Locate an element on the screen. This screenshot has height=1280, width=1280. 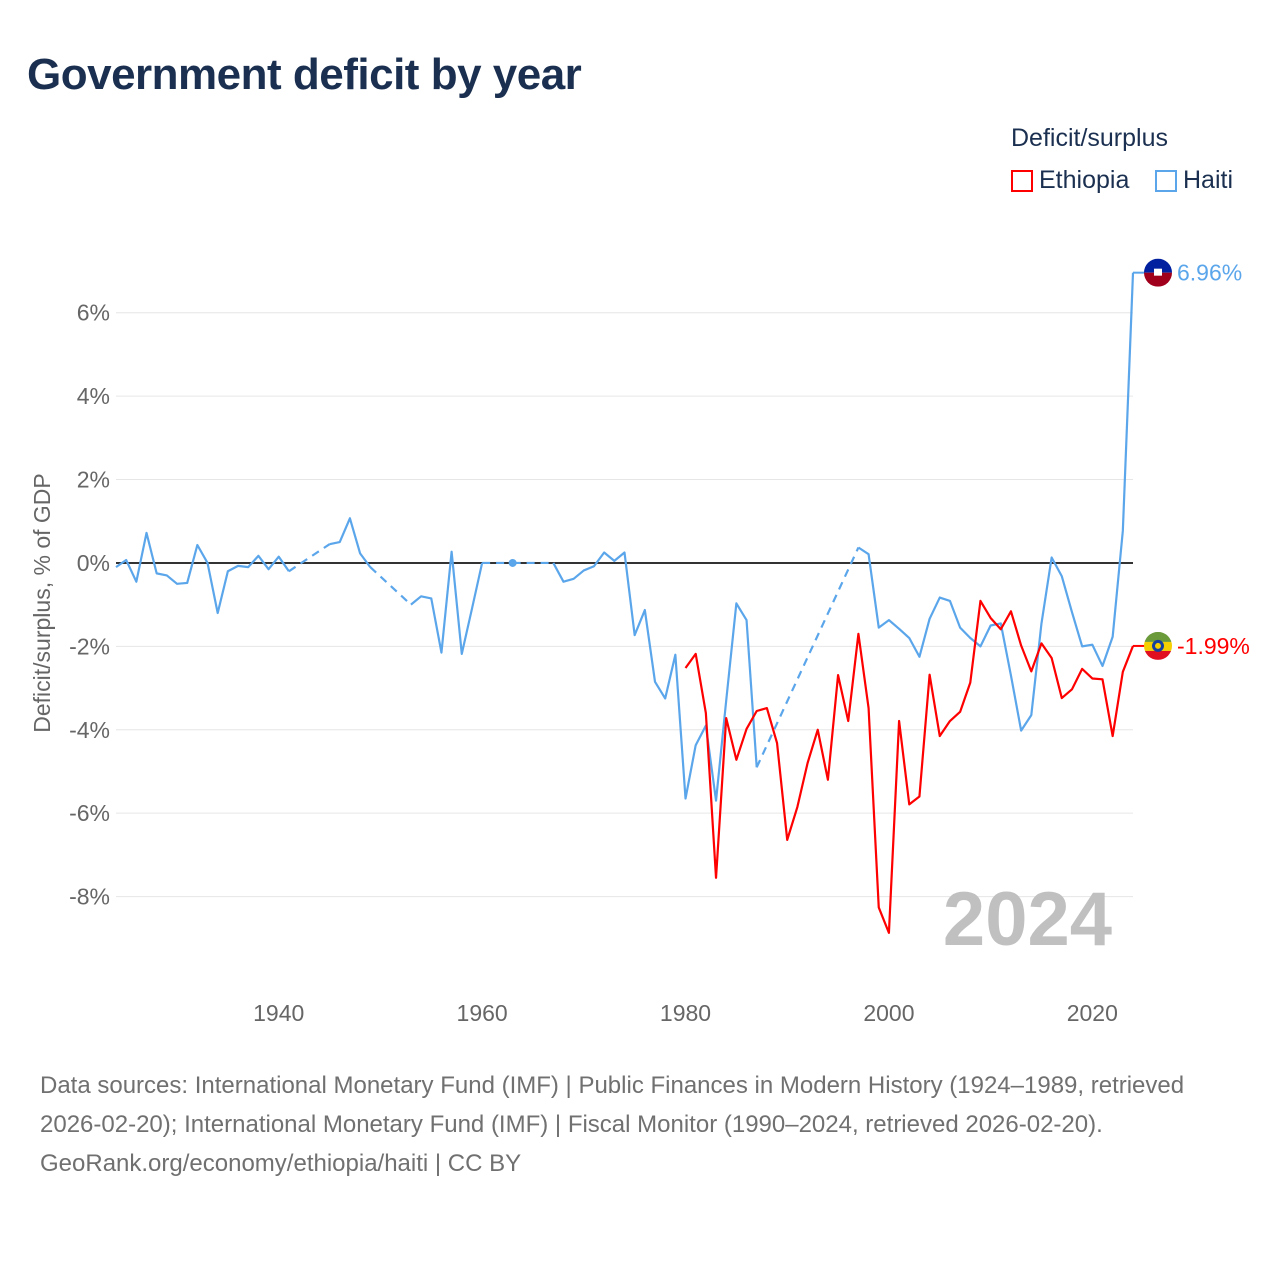
x-tick-label: 2000 is located at coordinates (888, 1013).